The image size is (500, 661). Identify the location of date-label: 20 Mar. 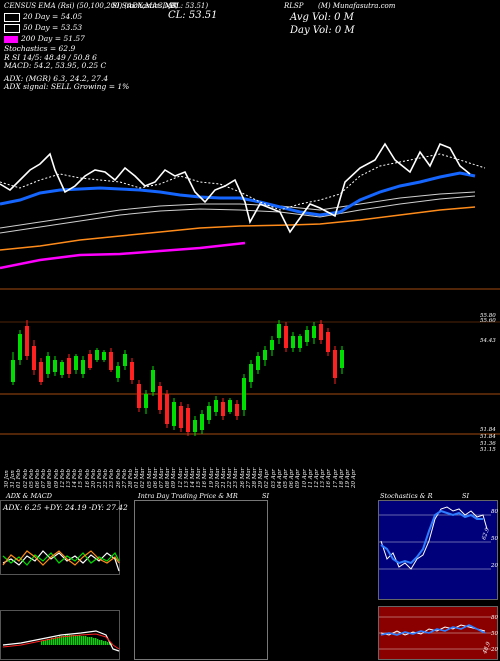
(217, 477).